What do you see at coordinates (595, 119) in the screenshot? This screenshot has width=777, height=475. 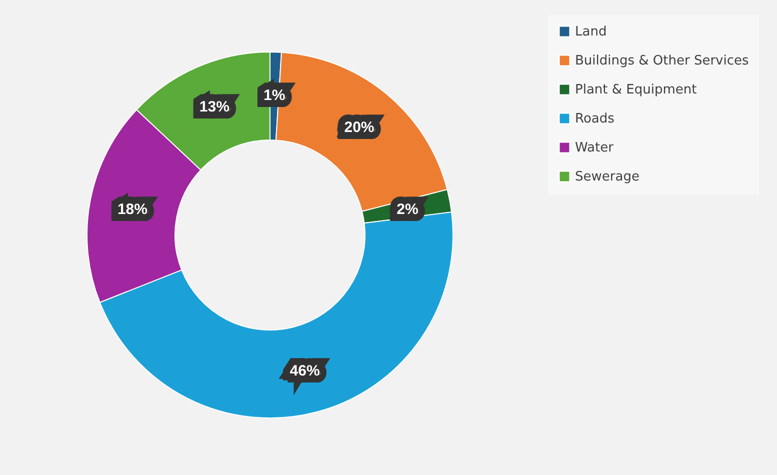 I see `legend-label: Roads` at bounding box center [595, 119].